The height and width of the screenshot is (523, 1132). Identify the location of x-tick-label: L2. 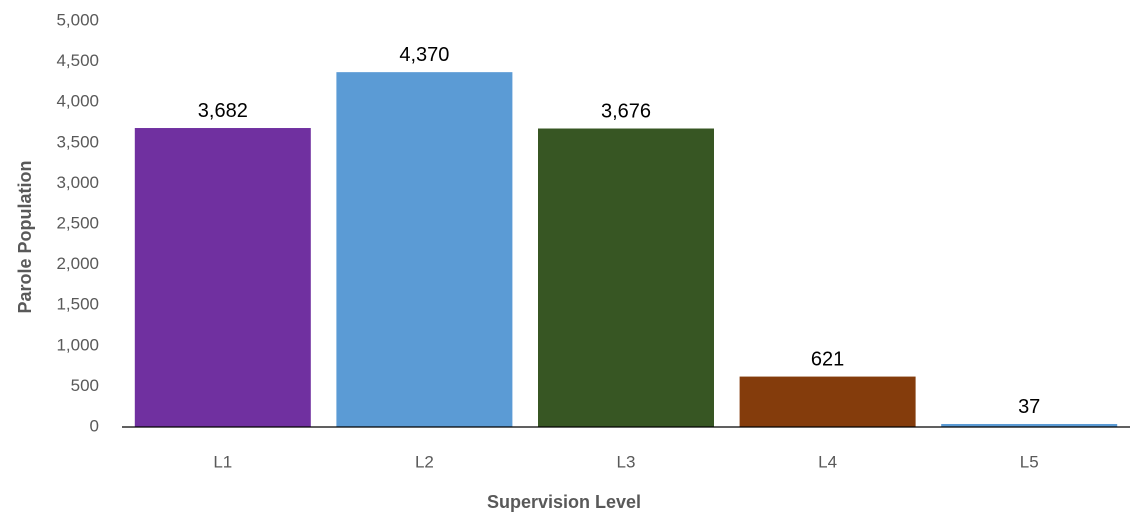
(424, 461).